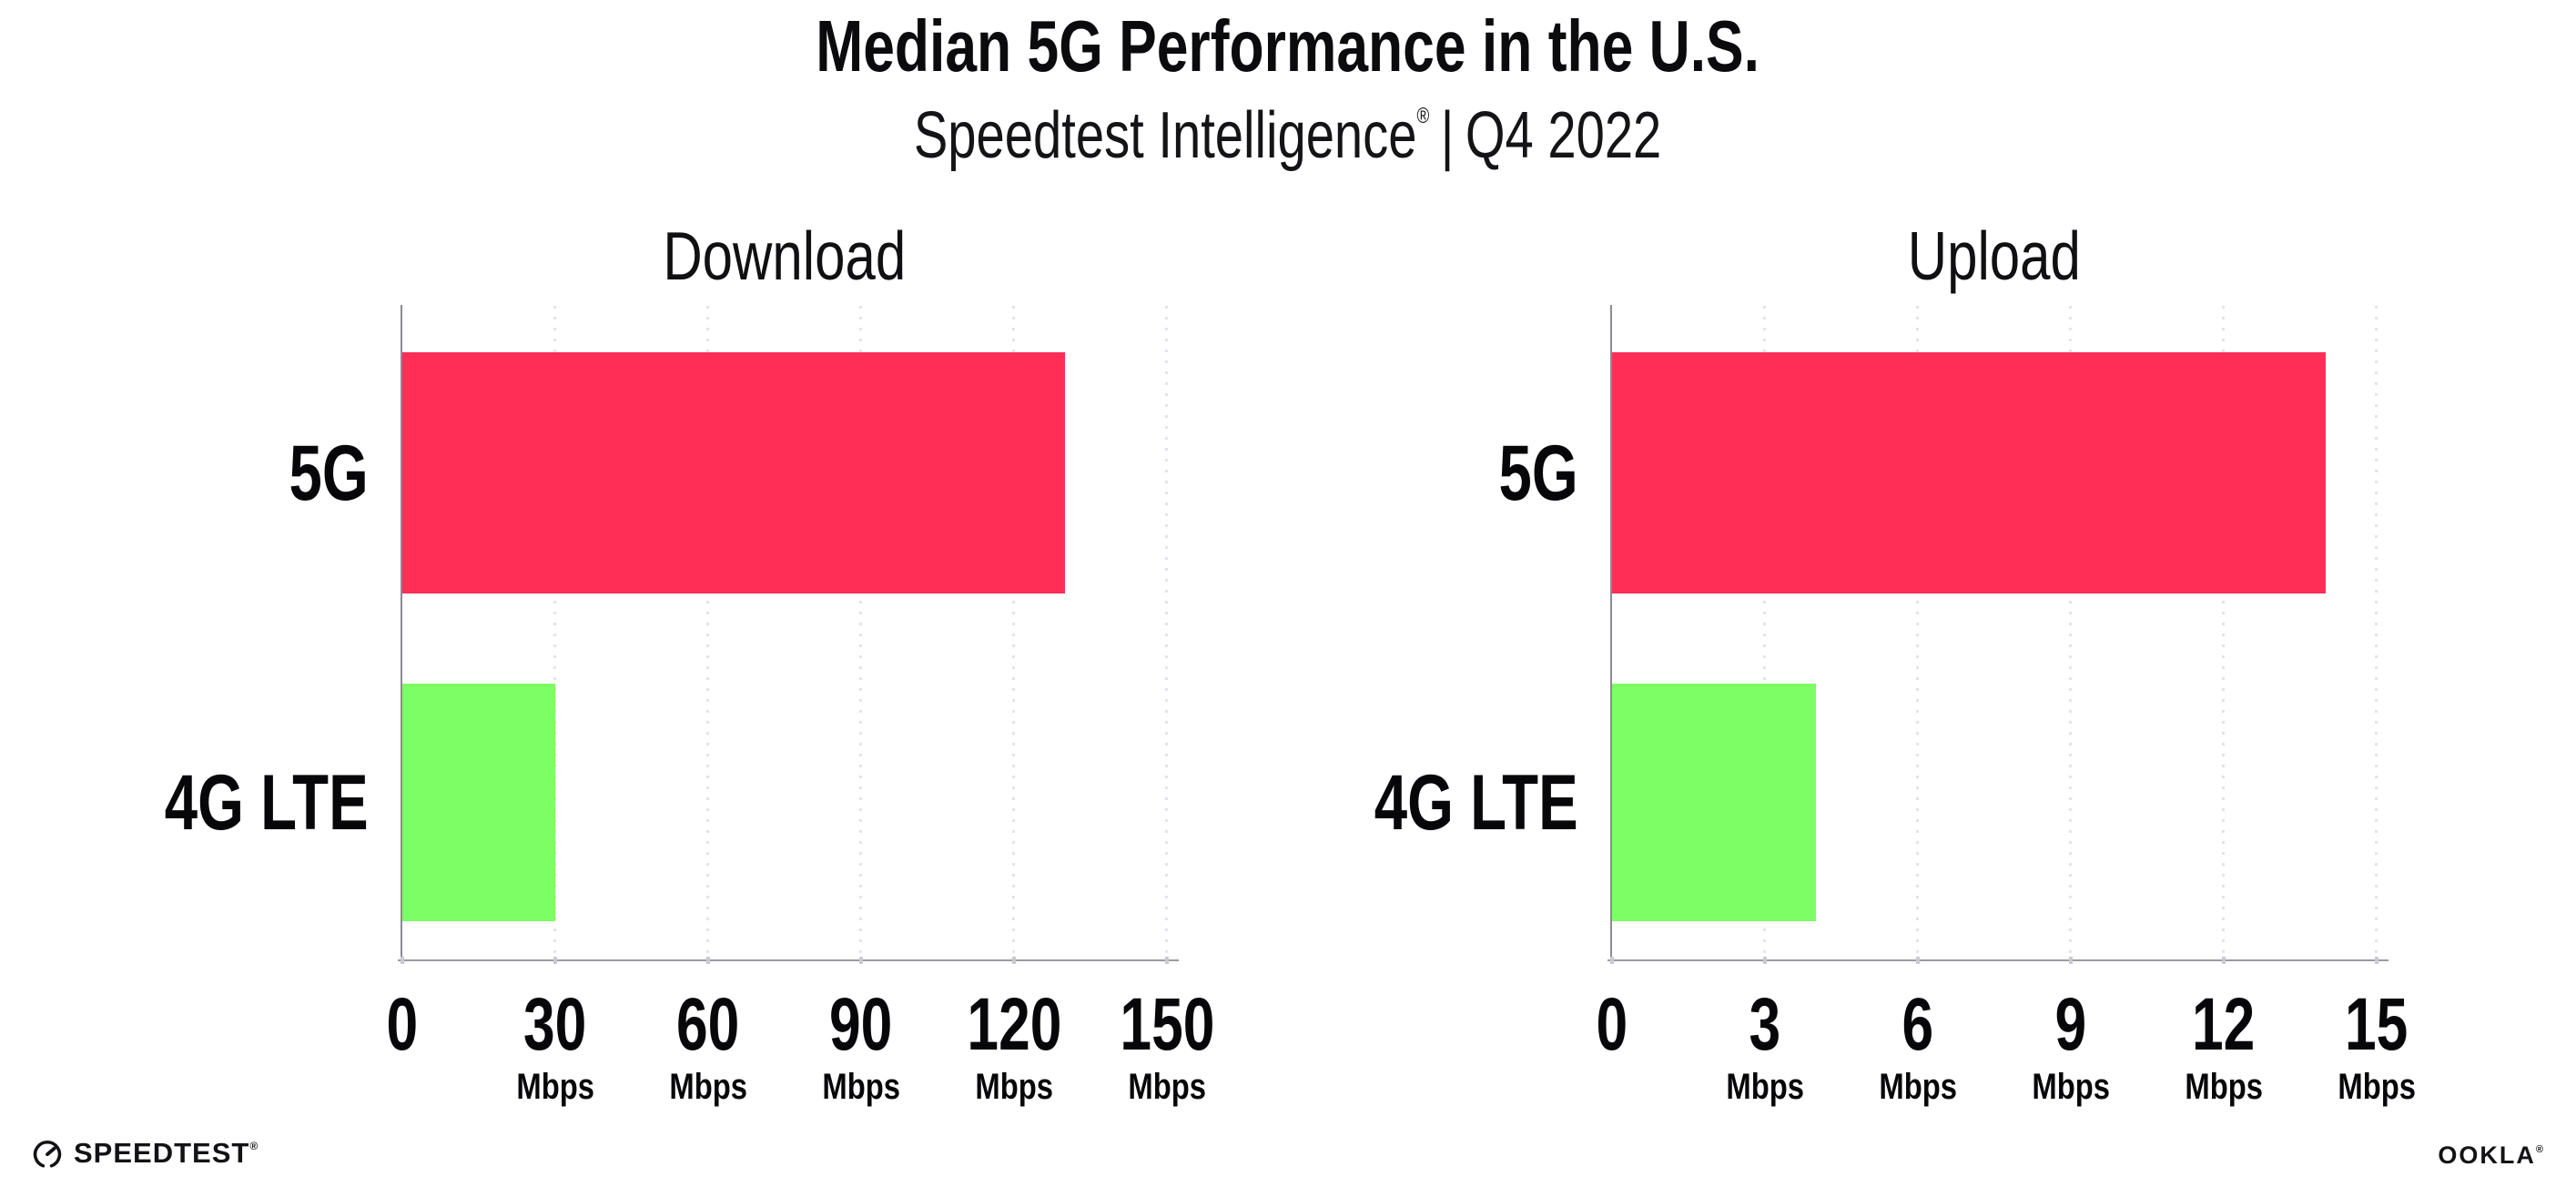  I want to click on registered-mark: ®, so click(1423, 116).